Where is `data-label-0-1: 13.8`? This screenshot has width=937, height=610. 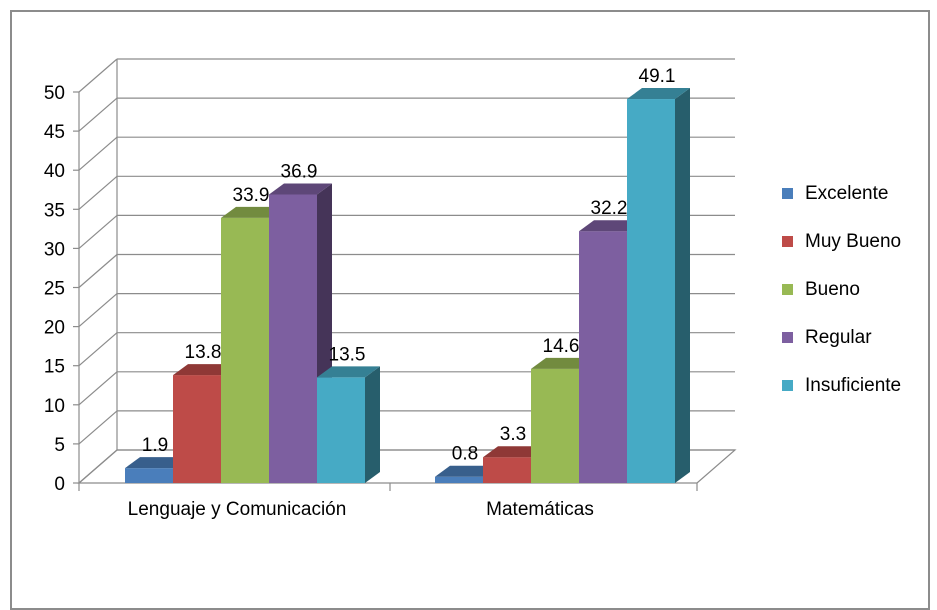
data-label-0-1: 13.8 is located at coordinates (203, 352).